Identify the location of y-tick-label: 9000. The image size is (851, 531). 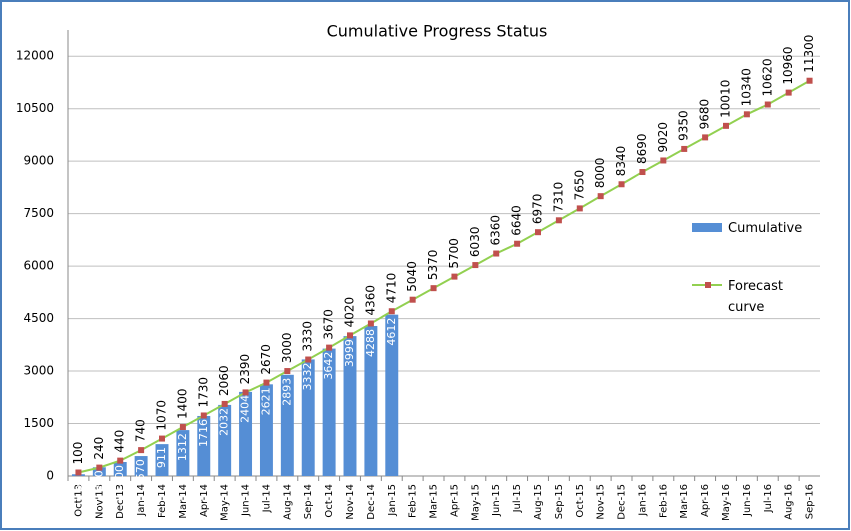
(38, 161).